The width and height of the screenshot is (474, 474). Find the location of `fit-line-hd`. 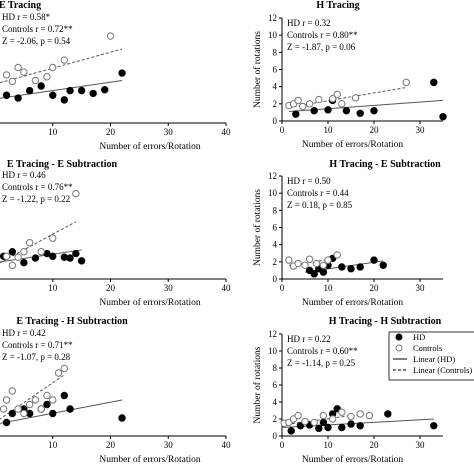

fit-line-hd is located at coordinates (61, 411).